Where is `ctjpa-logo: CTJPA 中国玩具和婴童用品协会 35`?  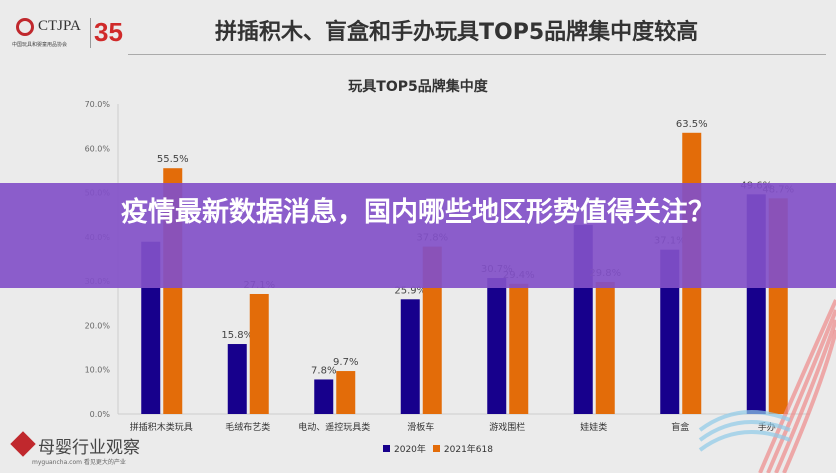 ctjpa-logo: CTJPA 中国玩具和婴童用品协会 35 is located at coordinates (69, 34).